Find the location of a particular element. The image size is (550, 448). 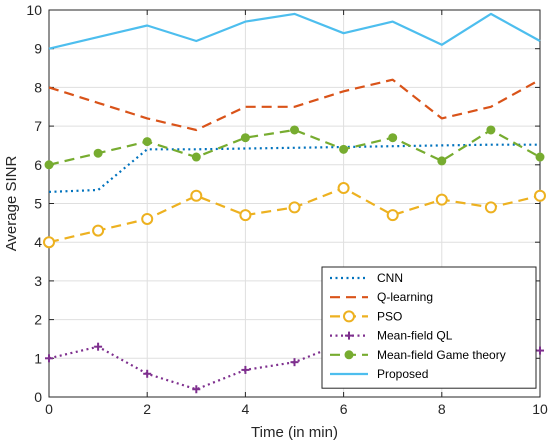

y-tick-label: 0 is located at coordinates (38, 397).